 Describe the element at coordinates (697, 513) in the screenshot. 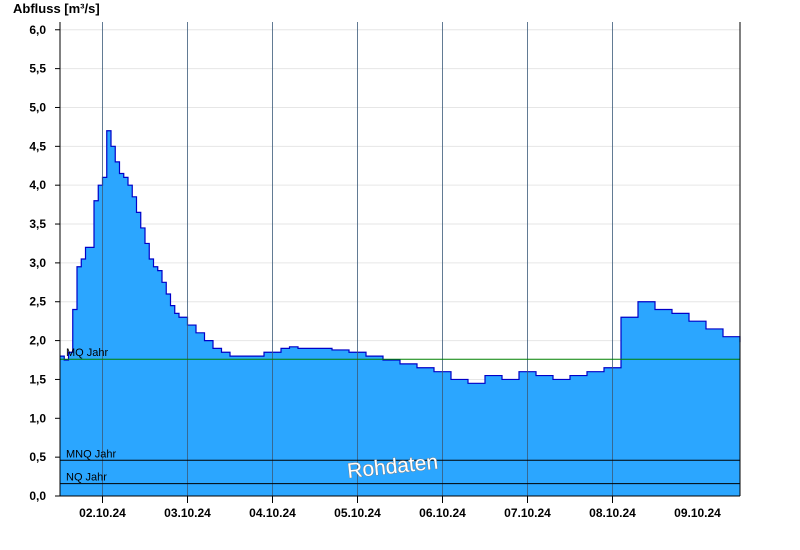

I see `x-tick-label: 09.10.24` at that location.